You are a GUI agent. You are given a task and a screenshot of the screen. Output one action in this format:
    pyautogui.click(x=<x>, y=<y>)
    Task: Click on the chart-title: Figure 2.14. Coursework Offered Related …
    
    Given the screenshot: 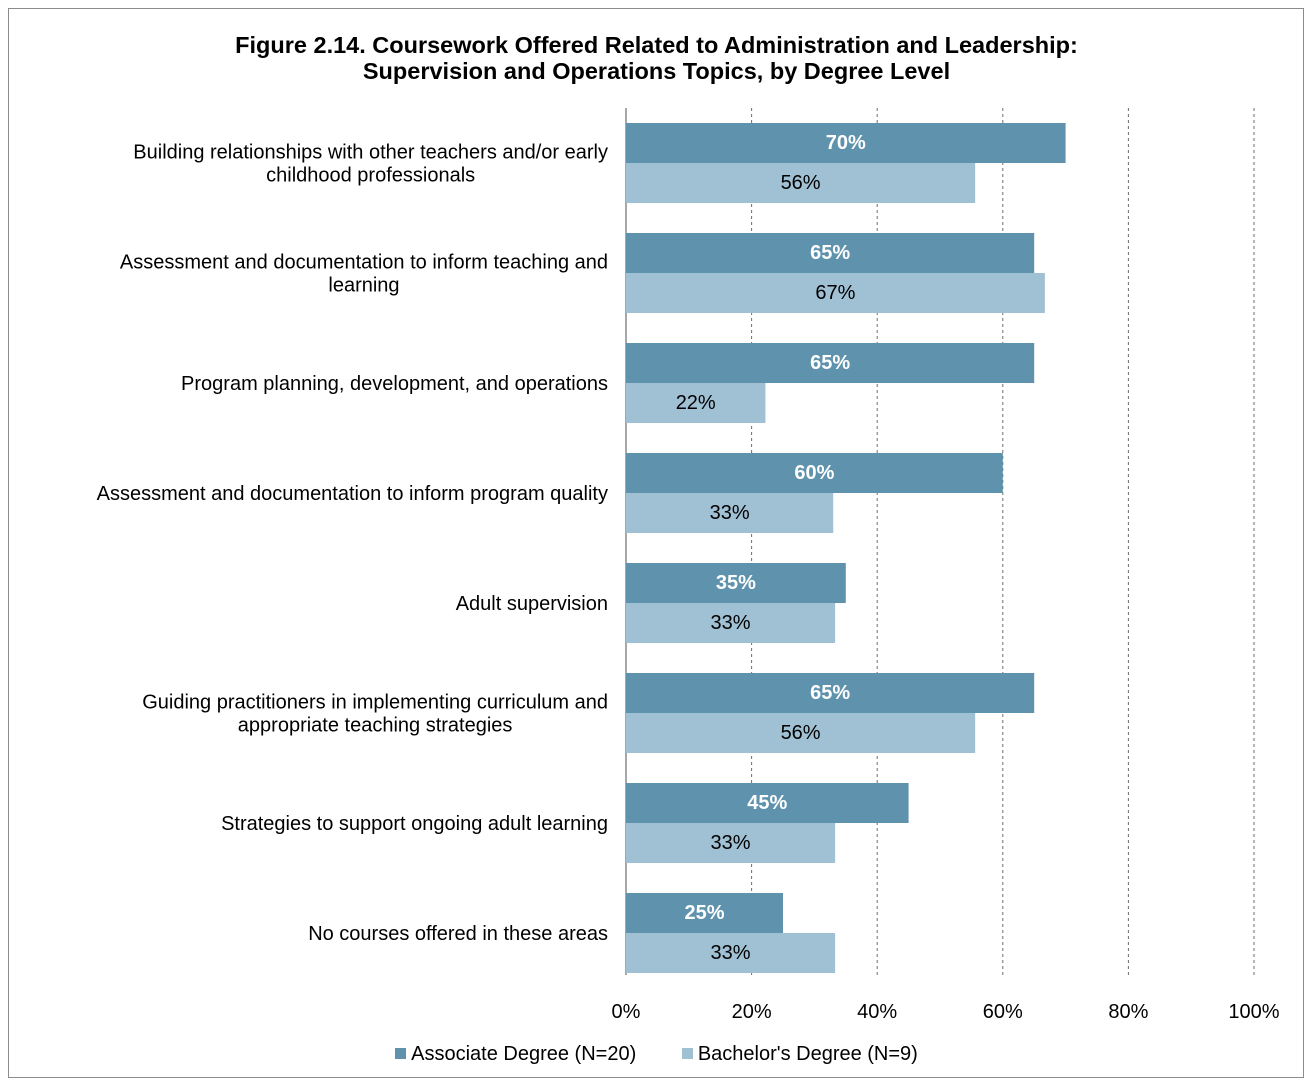 What is the action you would take?
    pyautogui.click(x=656, y=58)
    